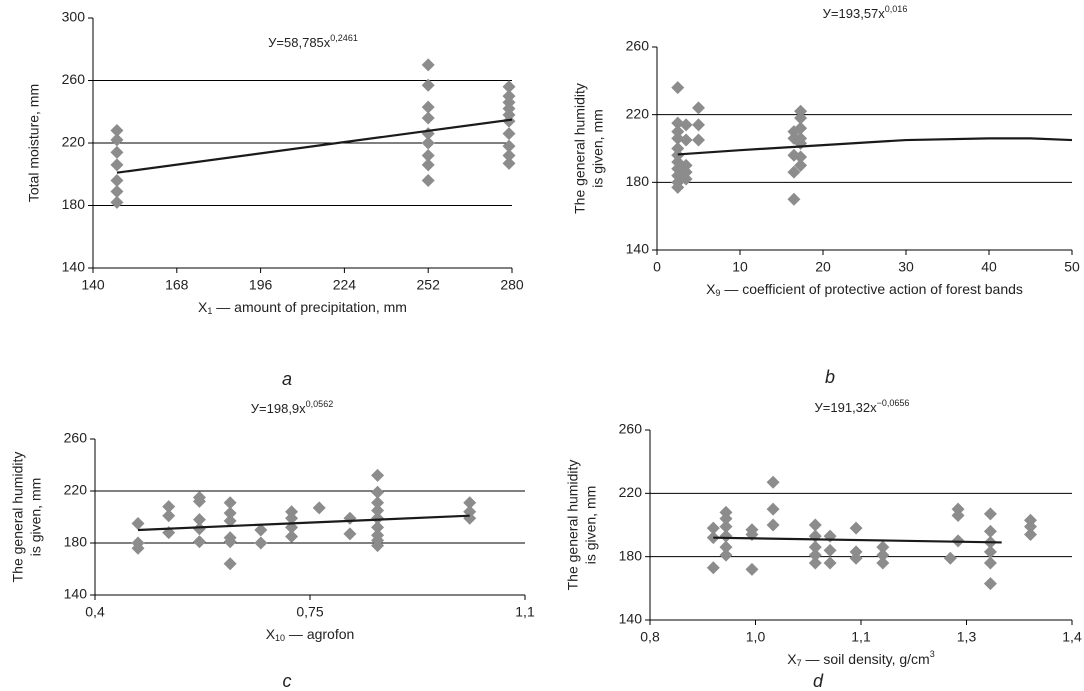 This screenshot has height=691, width=1084. Describe the element at coordinates (280, 638) in the screenshot. I see `x-label-subscript: 10` at that location.